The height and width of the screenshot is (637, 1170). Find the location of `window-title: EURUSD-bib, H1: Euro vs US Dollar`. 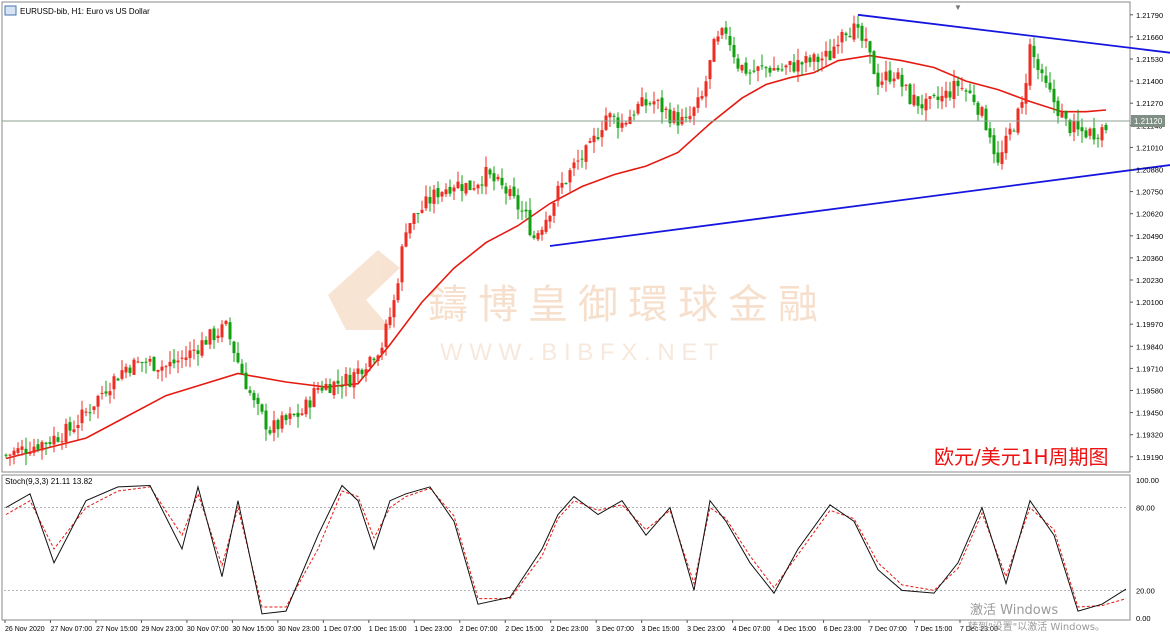

window-title: EURUSD-bib, H1: Euro vs US Dollar is located at coordinates (85, 11).